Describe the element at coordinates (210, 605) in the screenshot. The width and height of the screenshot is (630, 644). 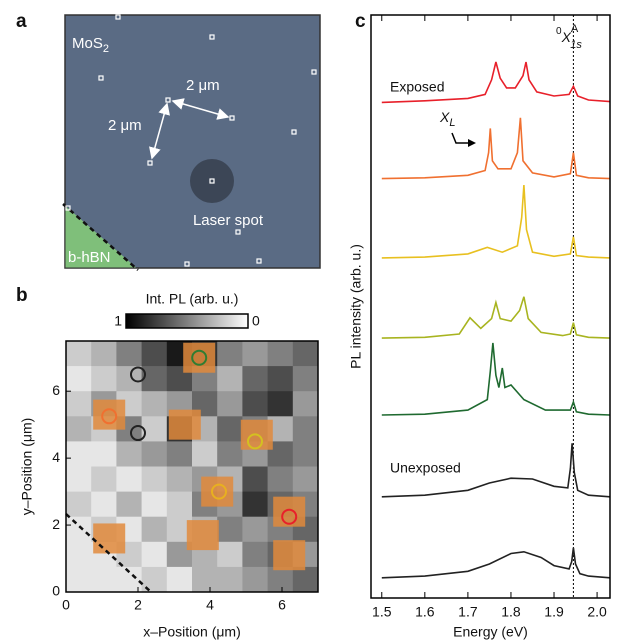
I see `x-tick-label: 4` at that location.